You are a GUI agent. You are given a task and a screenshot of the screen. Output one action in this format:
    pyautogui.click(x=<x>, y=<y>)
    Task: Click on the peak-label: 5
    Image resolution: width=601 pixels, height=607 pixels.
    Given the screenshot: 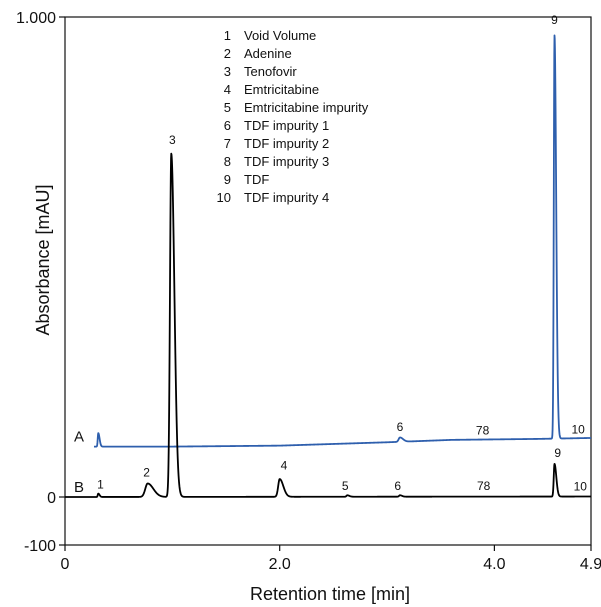 What is the action you would take?
    pyautogui.click(x=345, y=486)
    